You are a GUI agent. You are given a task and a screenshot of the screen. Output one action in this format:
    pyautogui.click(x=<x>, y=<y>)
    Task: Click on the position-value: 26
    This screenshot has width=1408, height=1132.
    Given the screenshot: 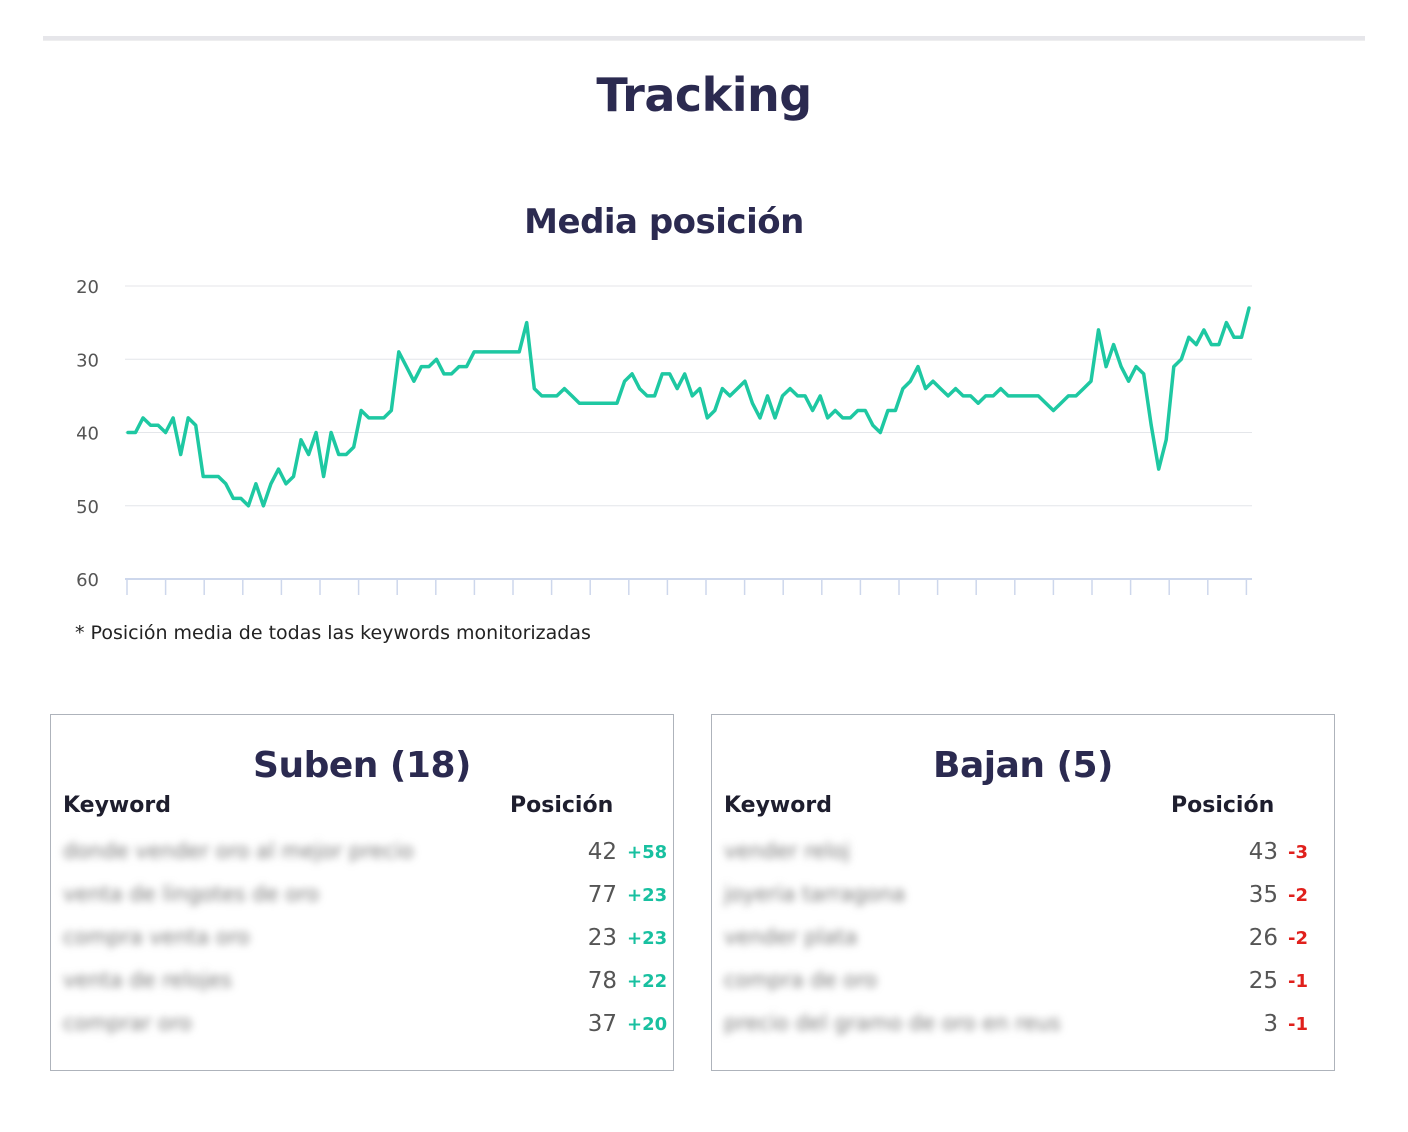 What is the action you would take?
    pyautogui.click(x=1263, y=938)
    